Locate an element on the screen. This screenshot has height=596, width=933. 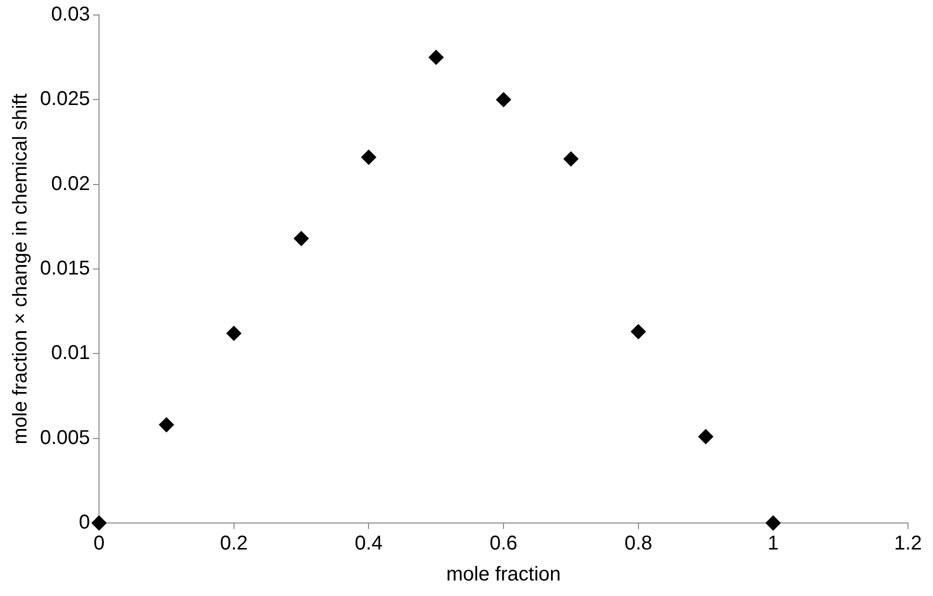
y-tick-label: 0.02 is located at coordinates (70, 183).